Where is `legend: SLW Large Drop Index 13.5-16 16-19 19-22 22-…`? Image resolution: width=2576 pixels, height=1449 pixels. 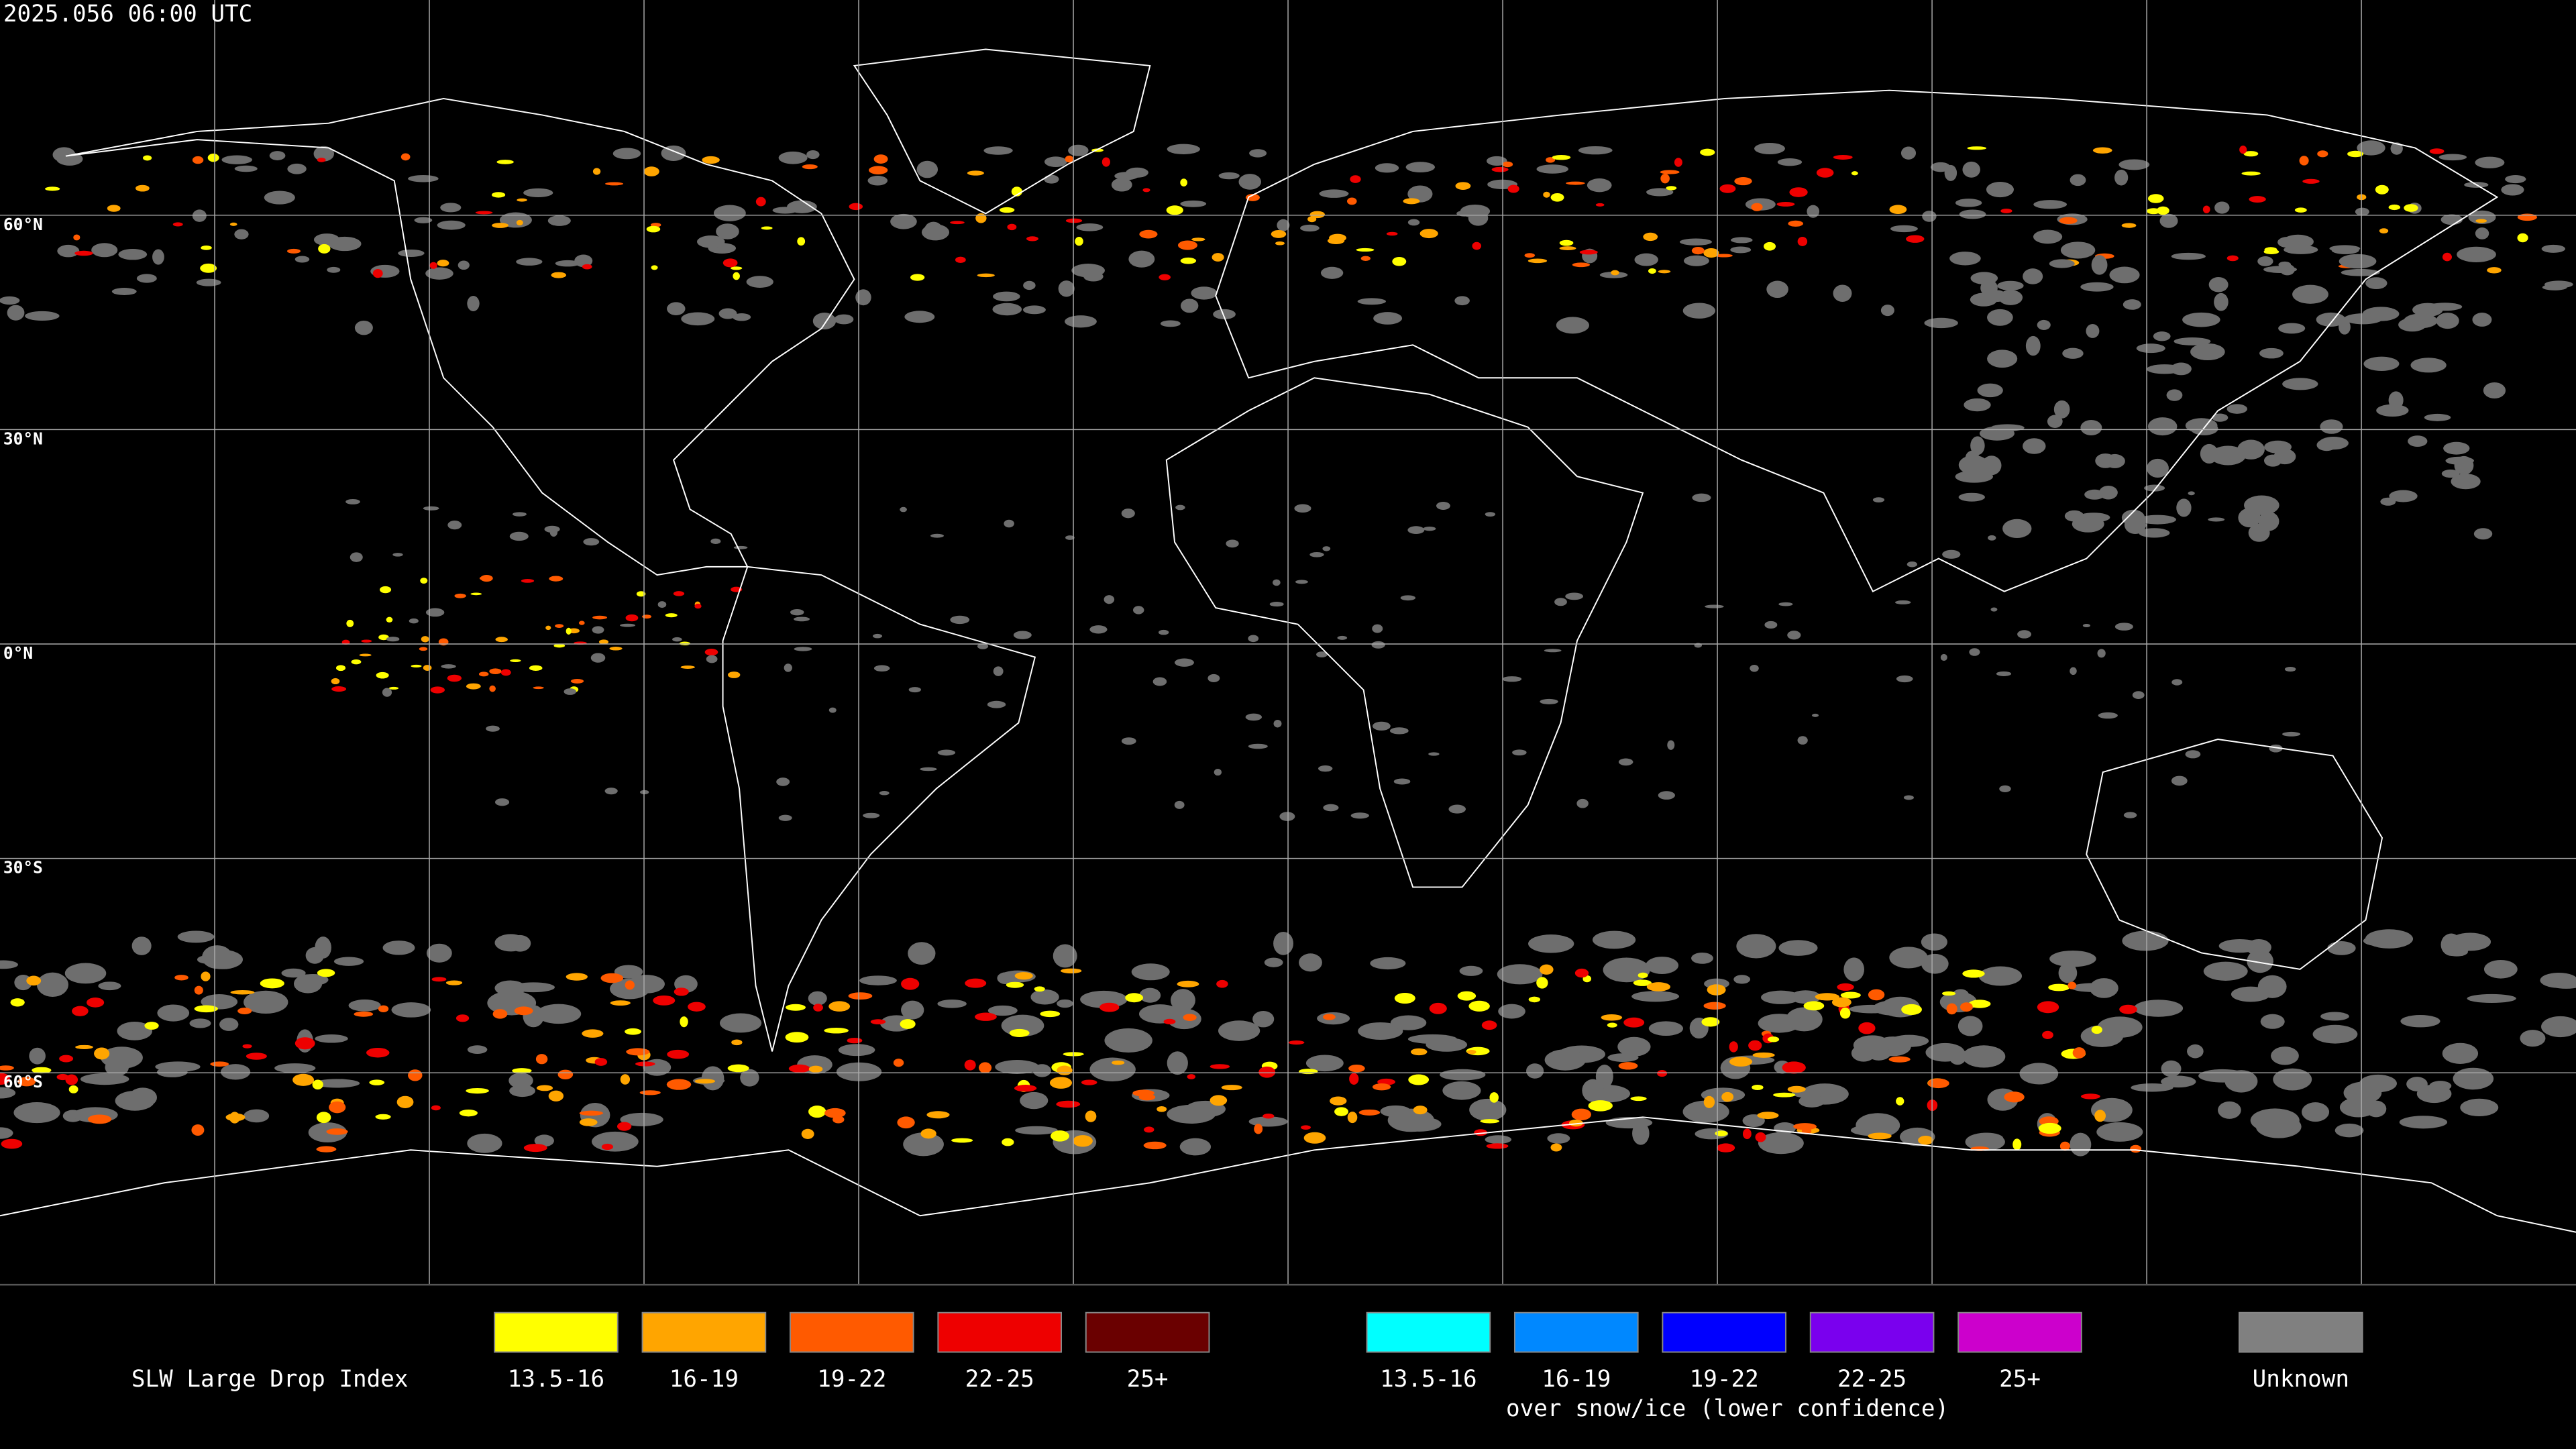 legend: SLW Large Drop Index 13.5-16 16-19 19-22 22-… is located at coordinates (1247, 1366).